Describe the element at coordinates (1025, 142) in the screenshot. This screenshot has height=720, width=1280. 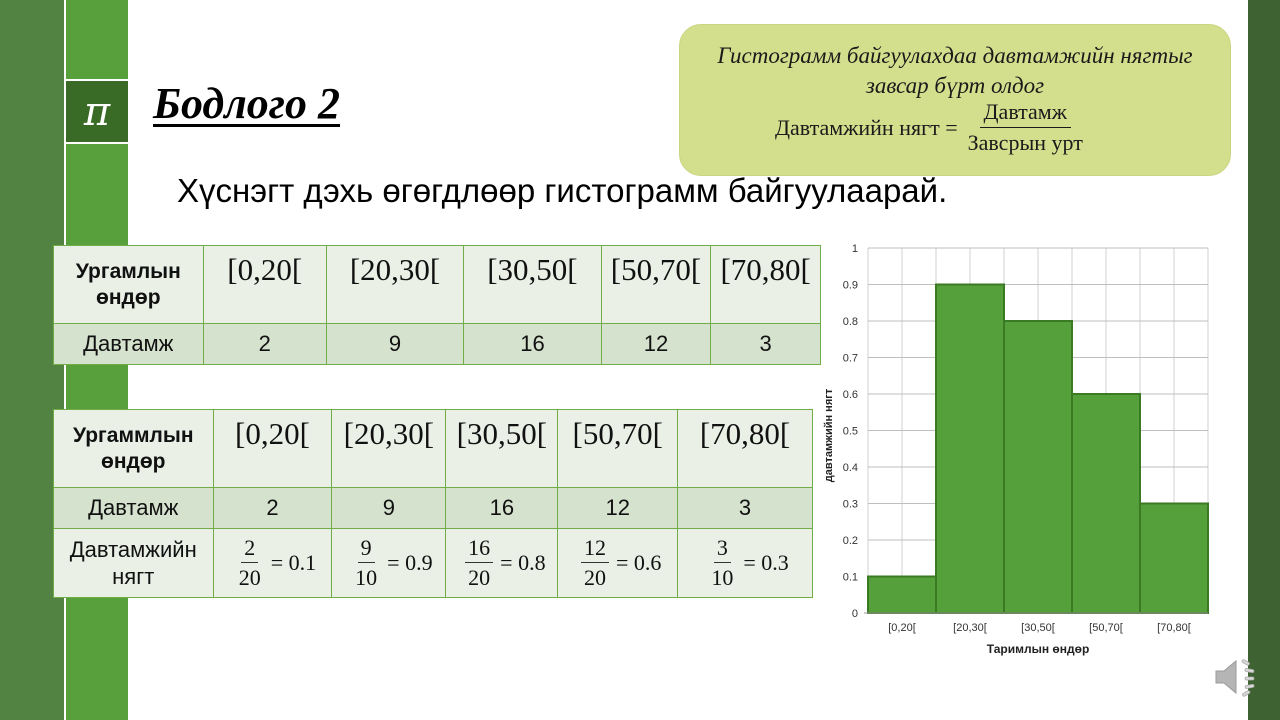
I see `formula-denominator: Завсрын урт` at that location.